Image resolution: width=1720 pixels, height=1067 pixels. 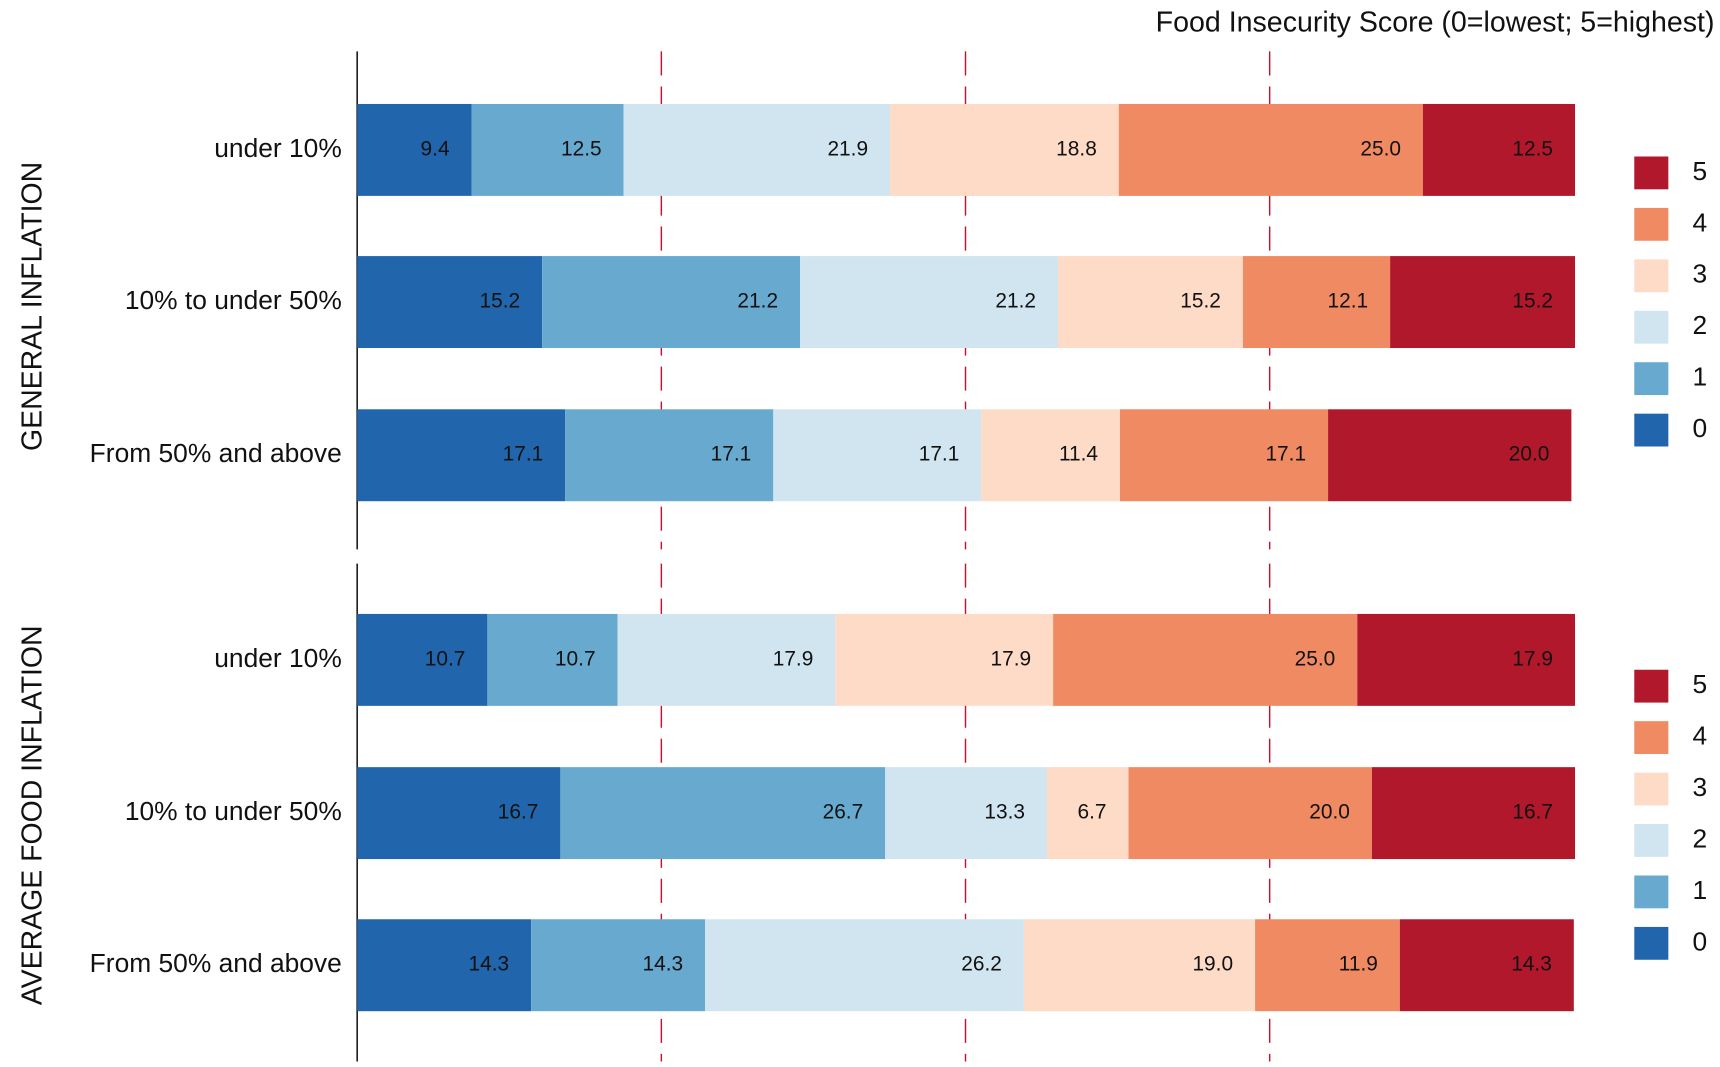 I want to click on value-label: 19.0, so click(x=1212, y=964).